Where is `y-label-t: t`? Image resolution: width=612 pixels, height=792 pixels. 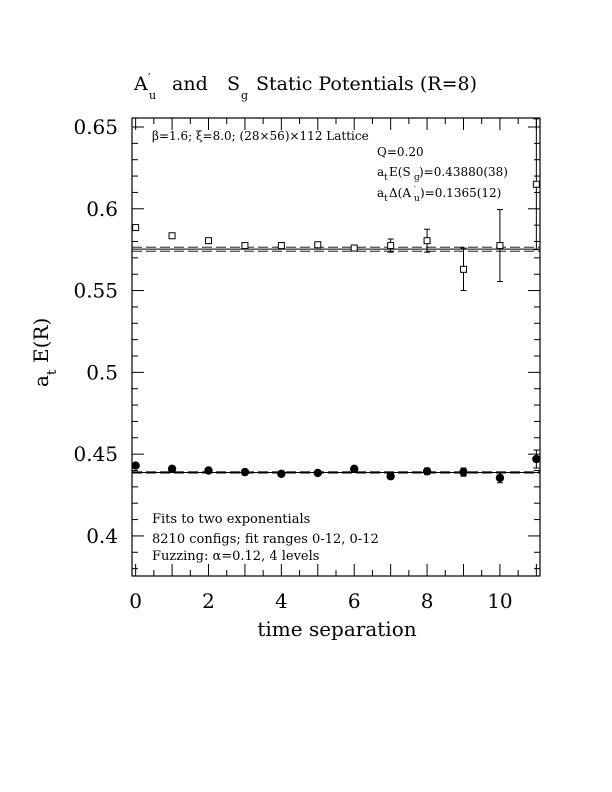 y-label-t: t is located at coordinates (52, 372).